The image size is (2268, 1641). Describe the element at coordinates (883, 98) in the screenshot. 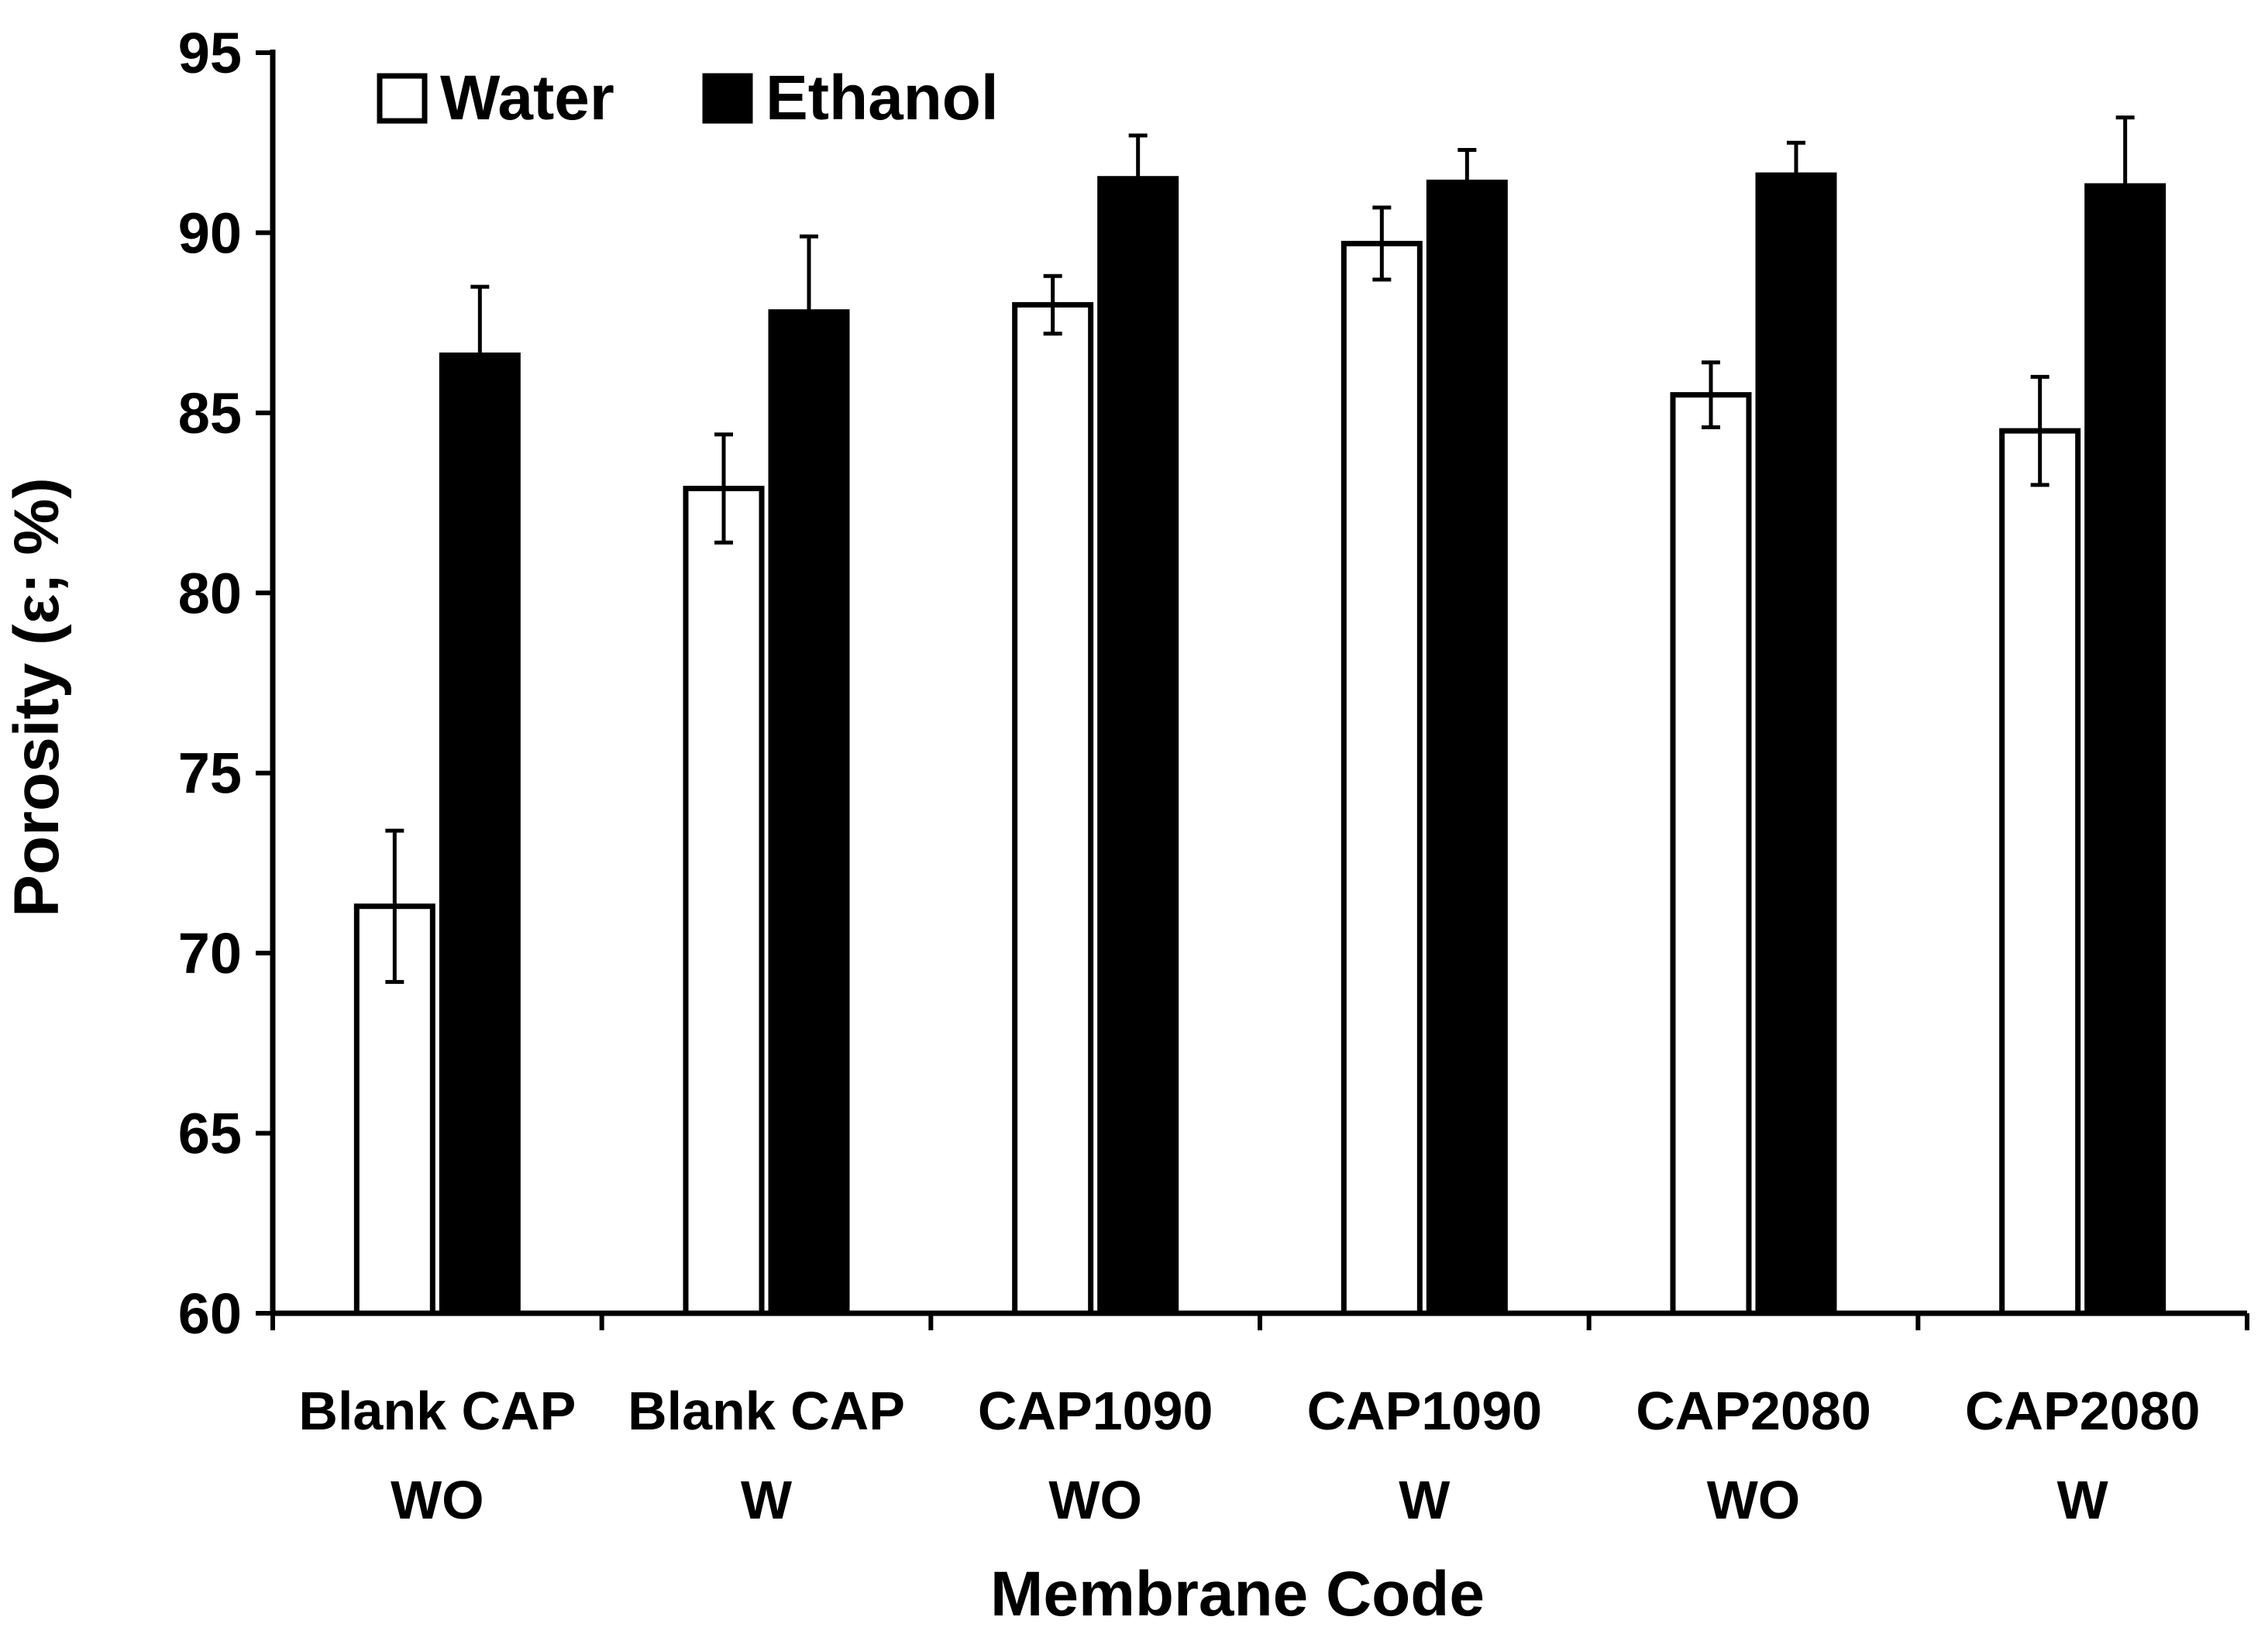

I see `legend-label-ethanol: Ethanol` at that location.